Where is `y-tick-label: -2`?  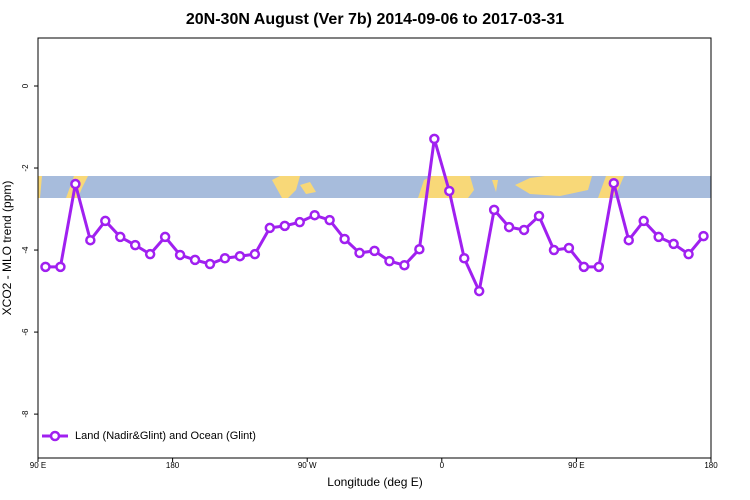
y-tick-label: -2 is located at coordinates (25, 168).